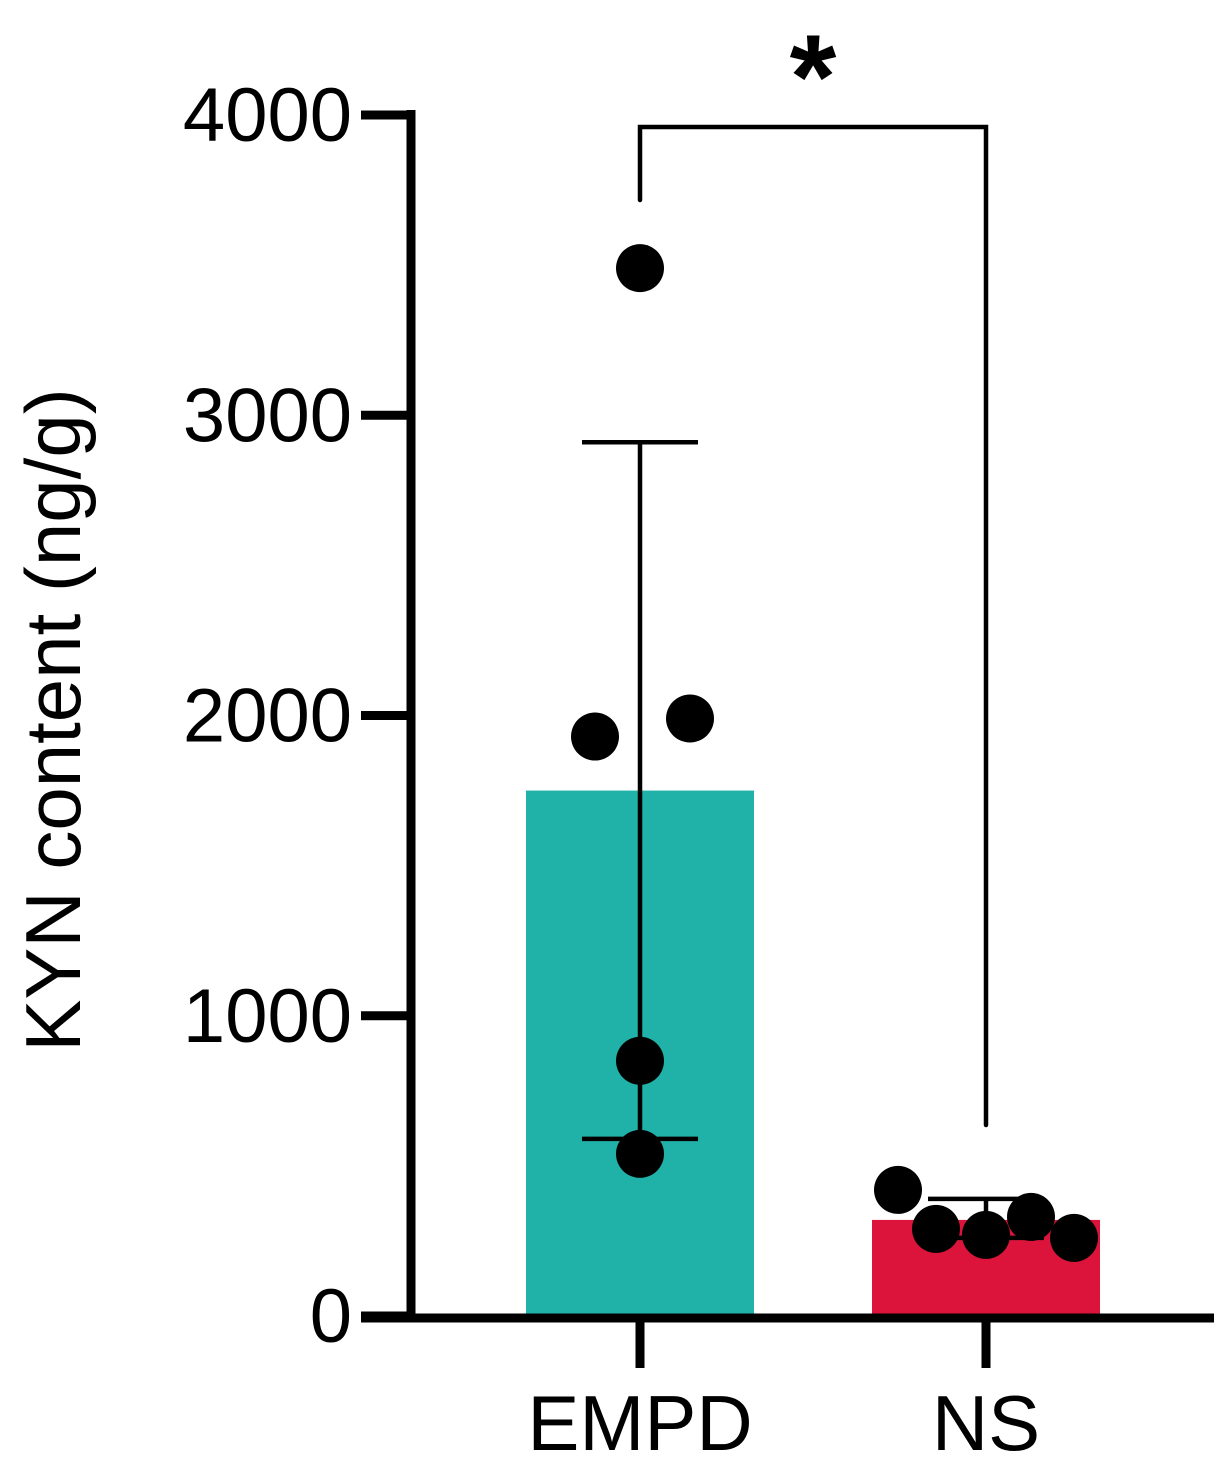 This screenshot has width=1221, height=1472. I want to click on y-tick-label-0: 0, so click(331, 1316).